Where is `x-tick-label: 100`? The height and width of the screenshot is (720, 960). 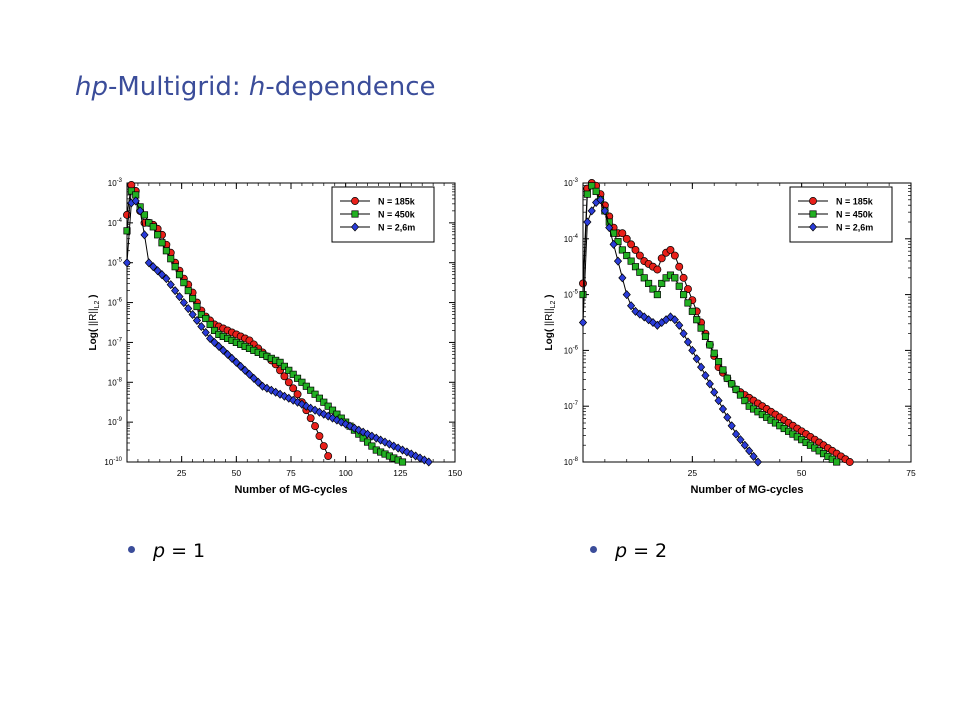
x-tick-label: 100 is located at coordinates (346, 473).